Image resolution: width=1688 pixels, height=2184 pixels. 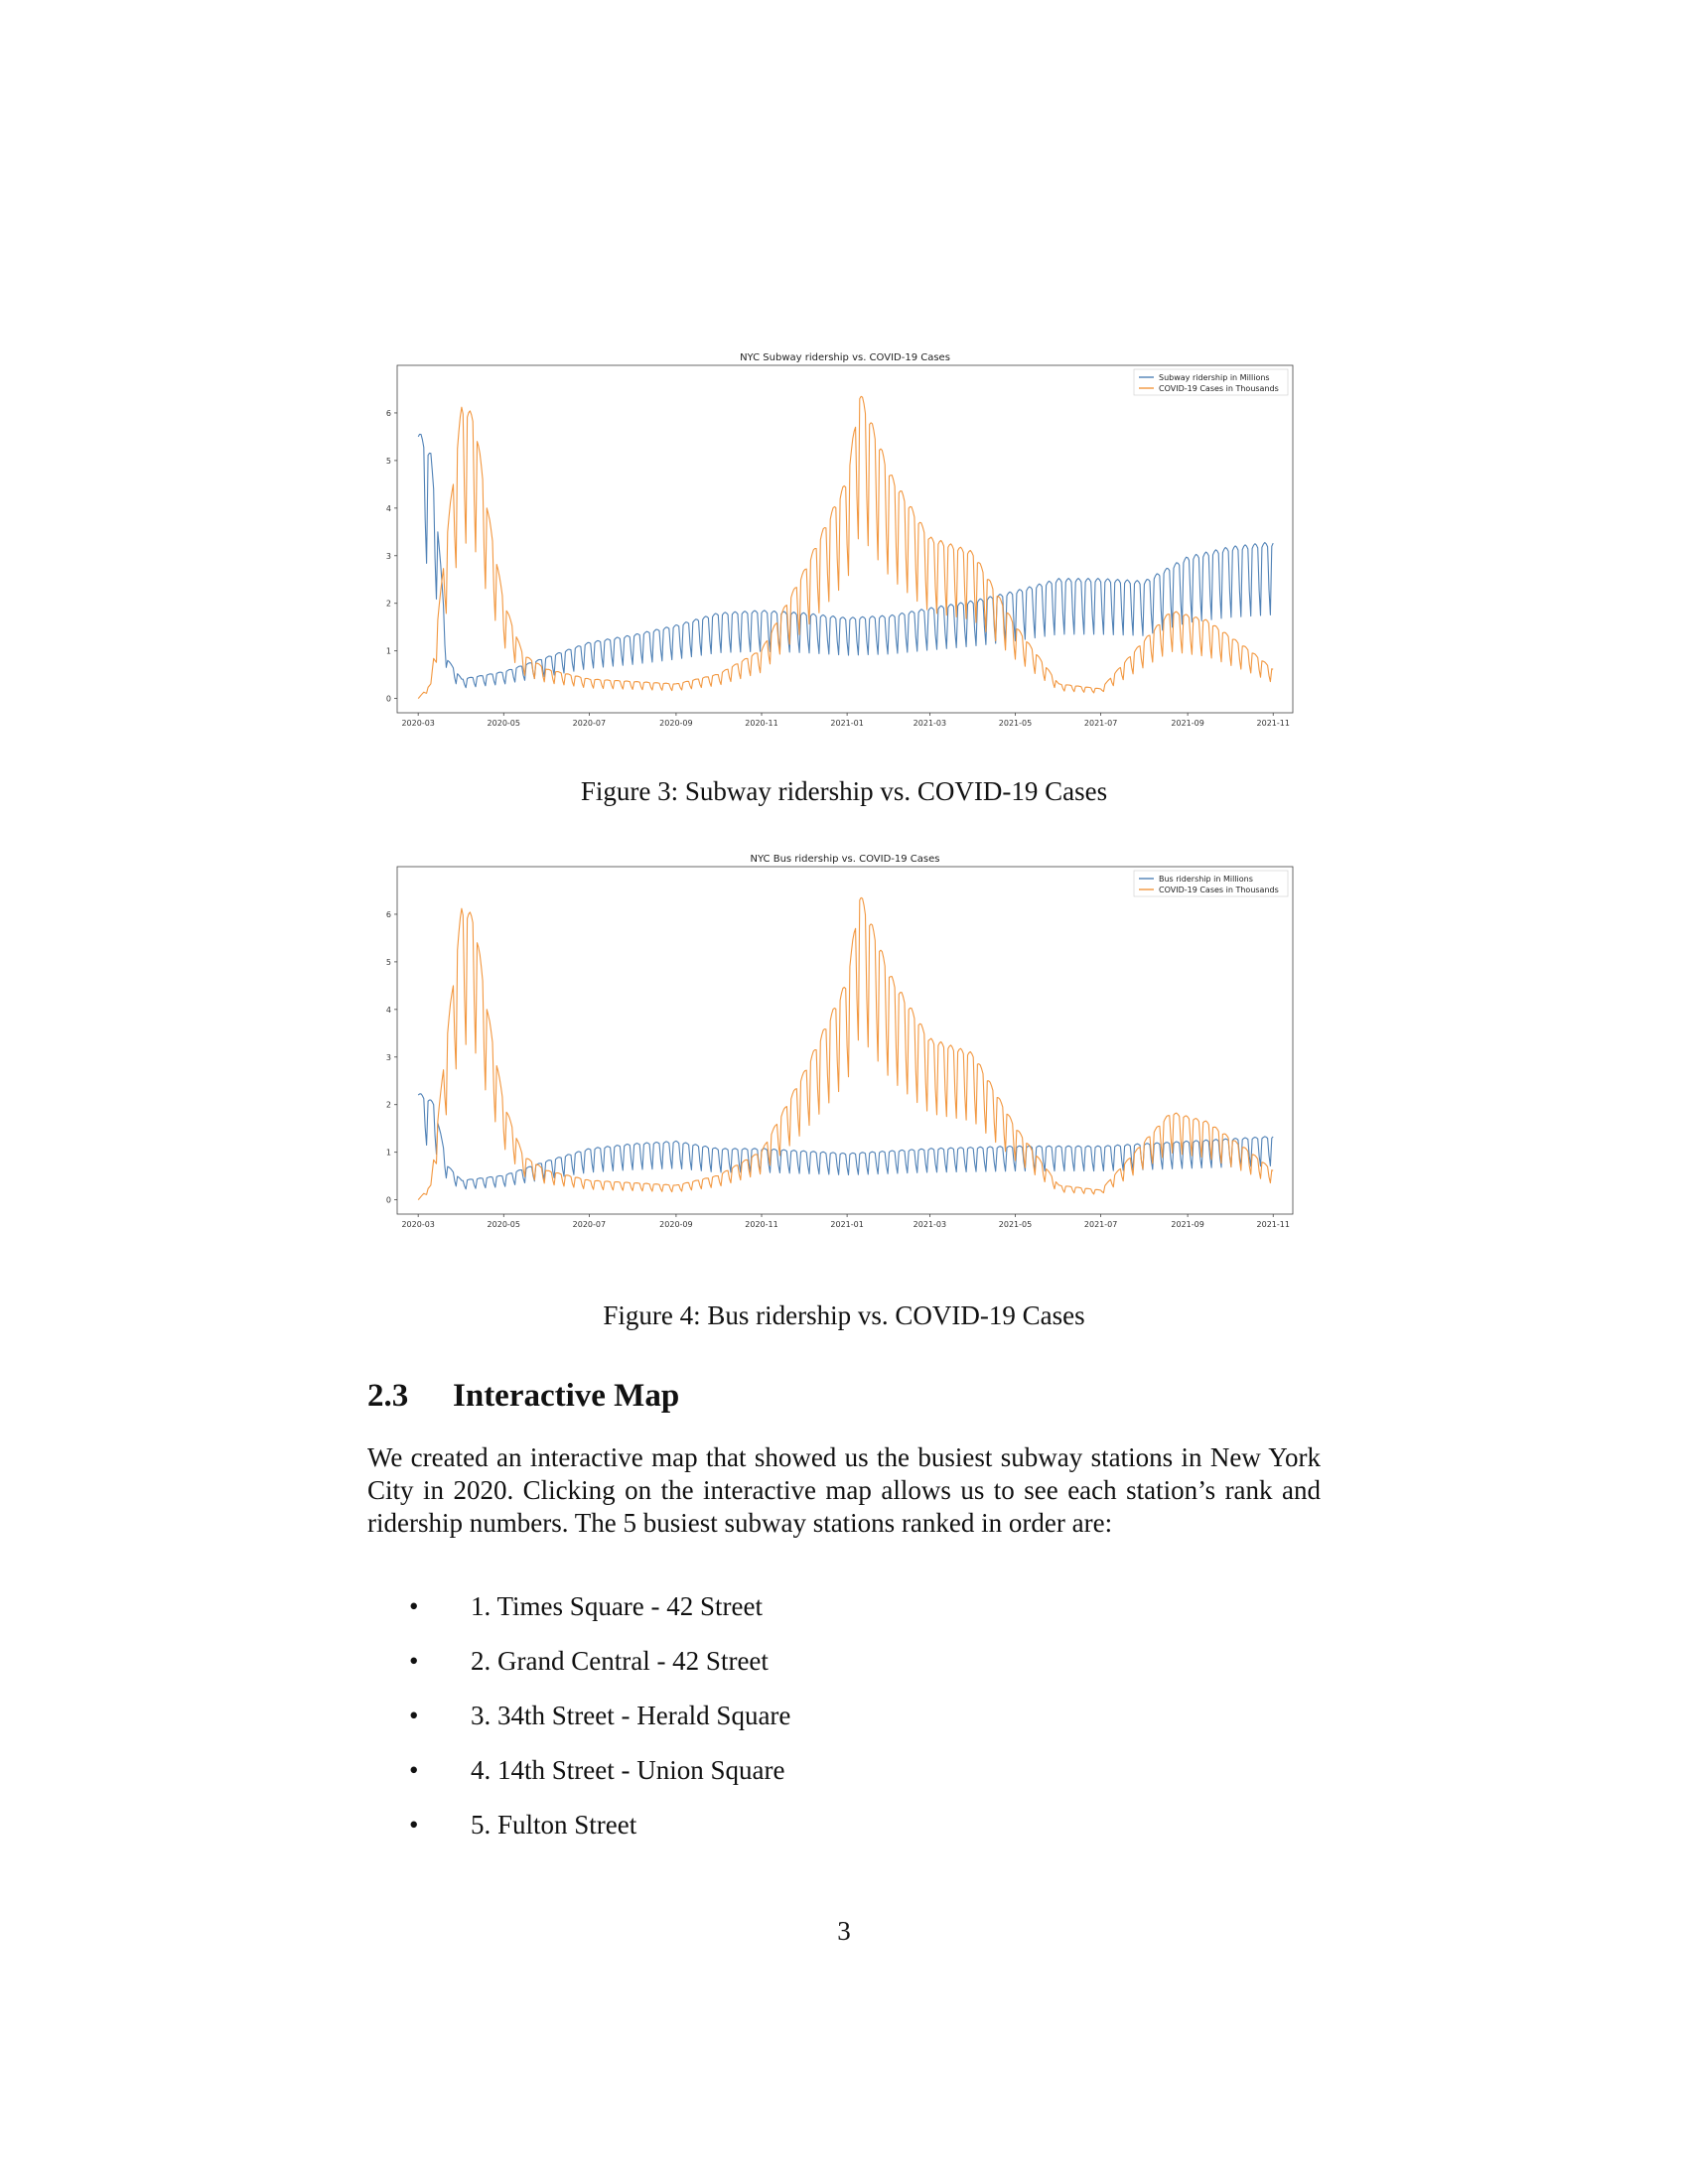 I want to click on station-label: 5. Fulton Street, so click(x=554, y=1825).